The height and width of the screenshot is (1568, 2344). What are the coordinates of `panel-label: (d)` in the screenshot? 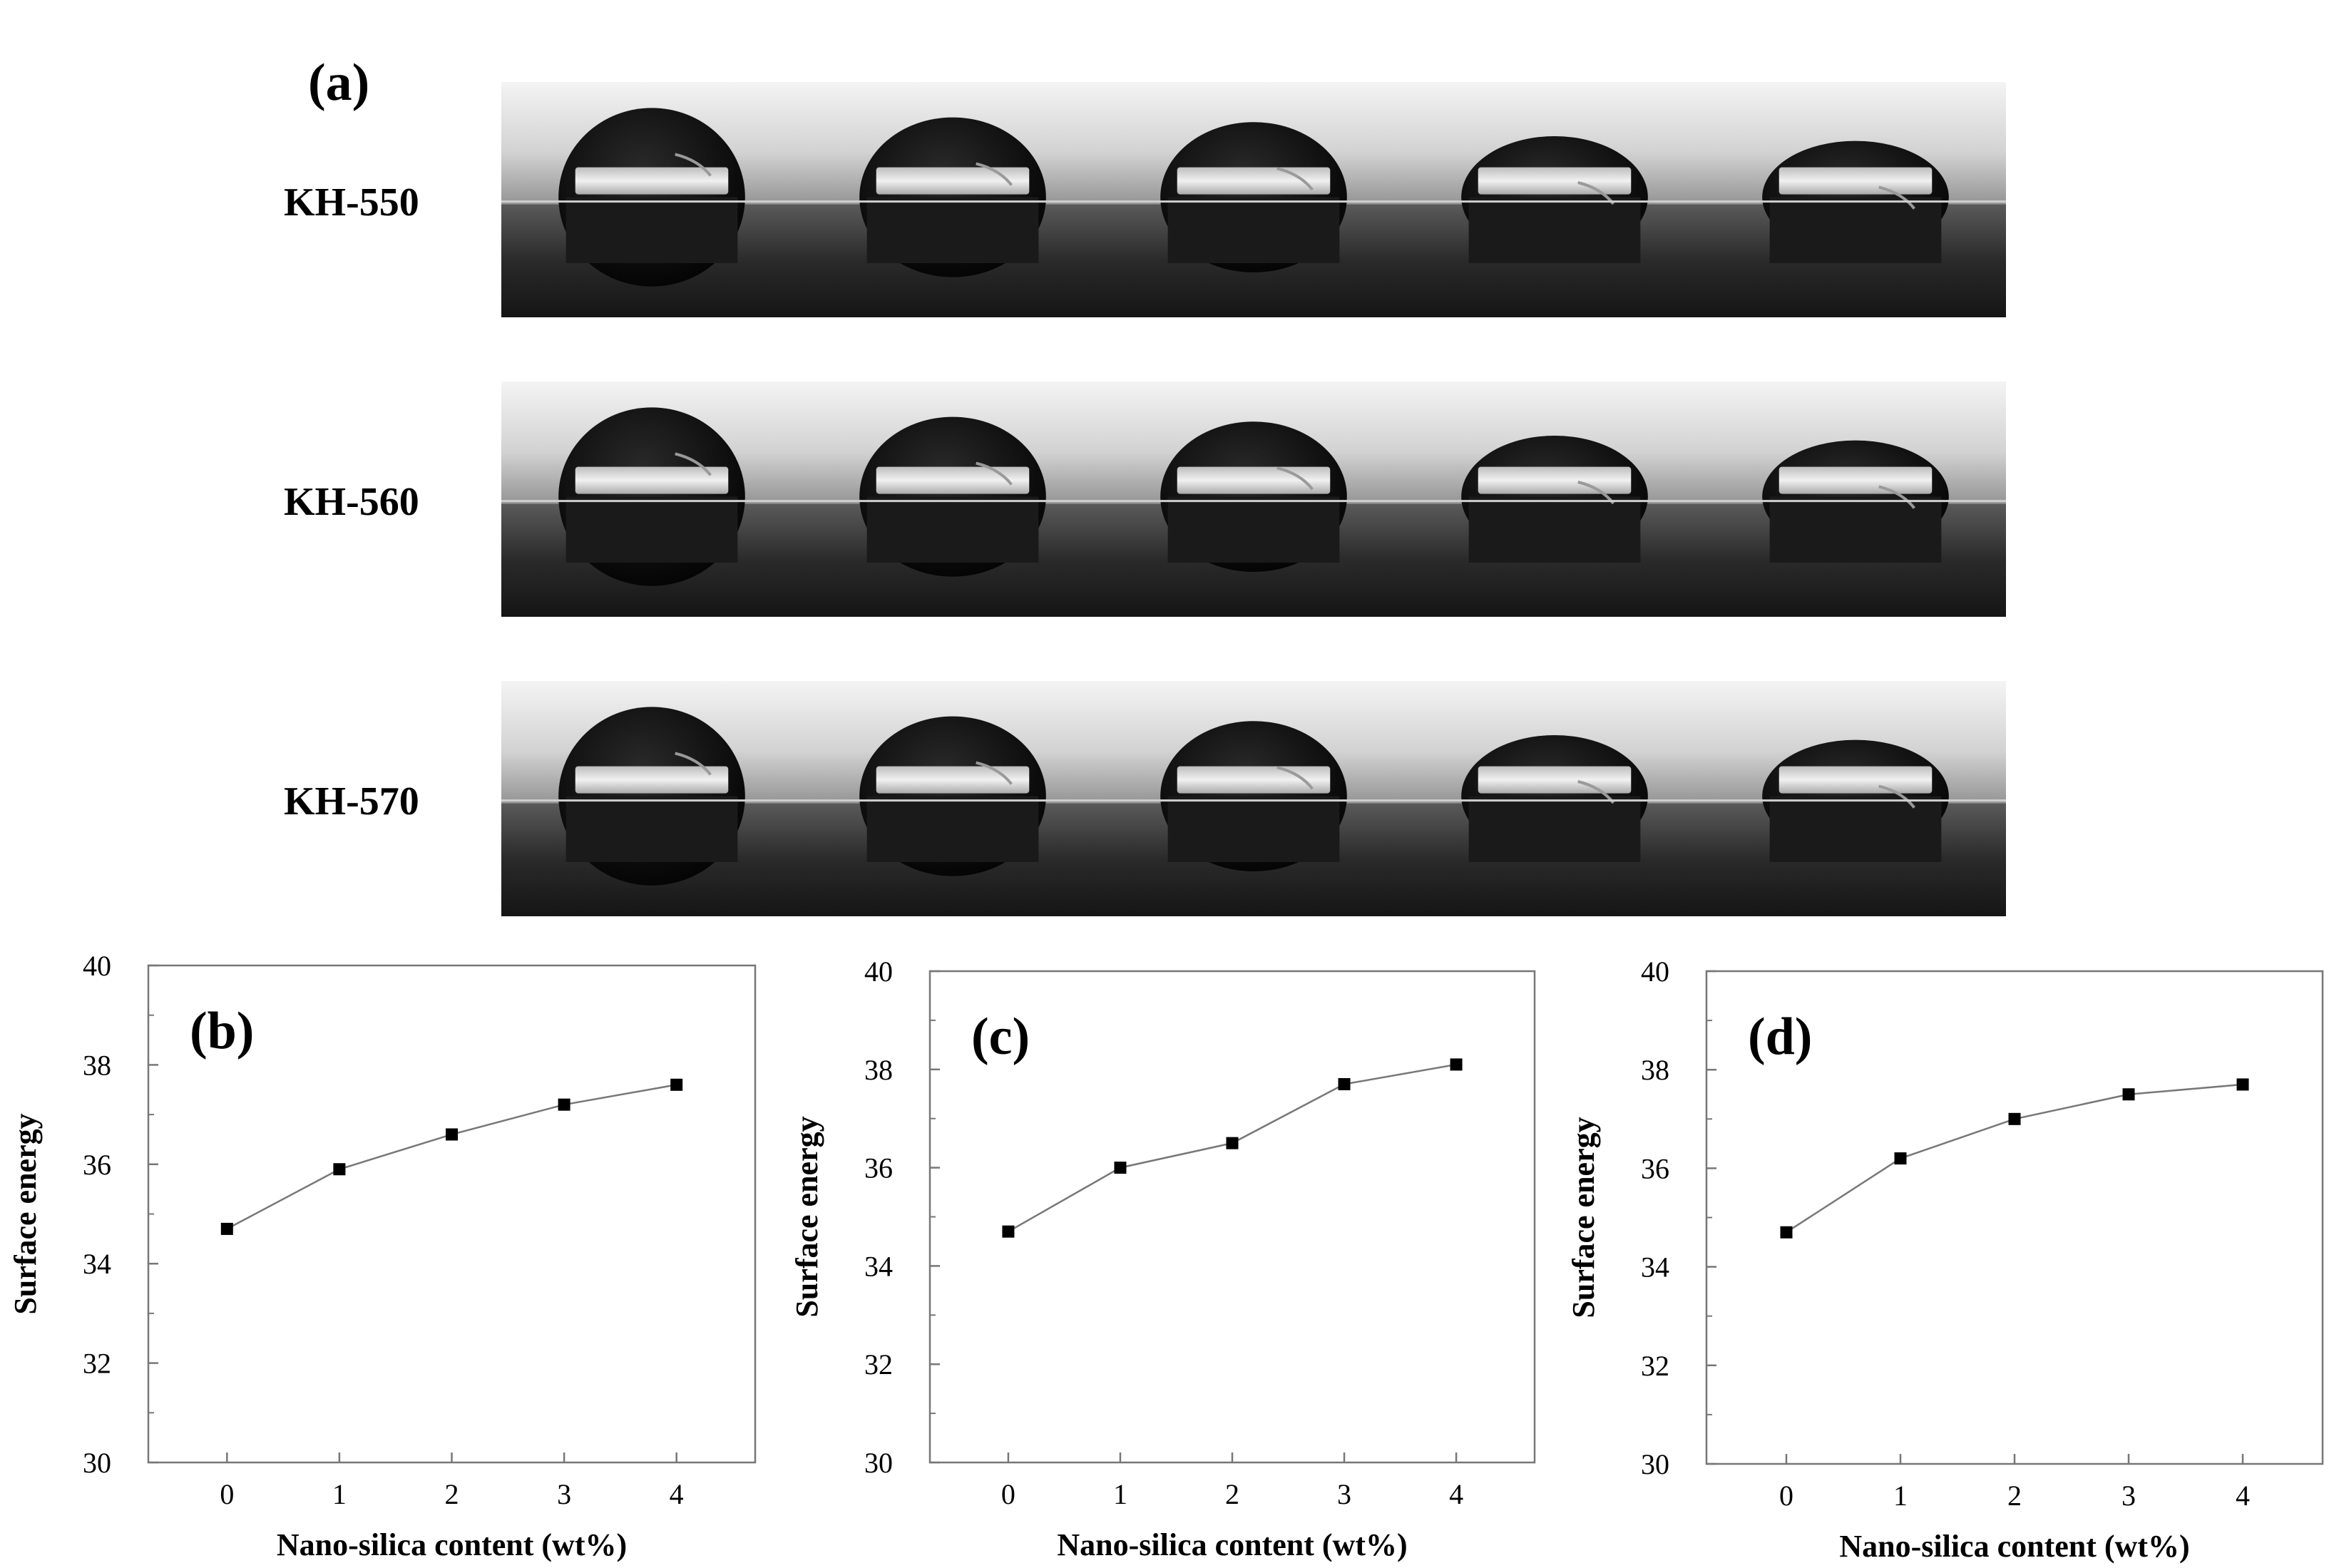 It's located at (1780, 1037).